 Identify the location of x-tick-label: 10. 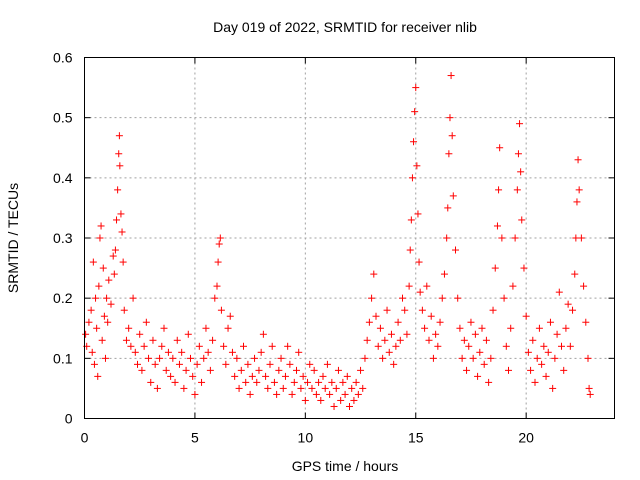
(306, 438).